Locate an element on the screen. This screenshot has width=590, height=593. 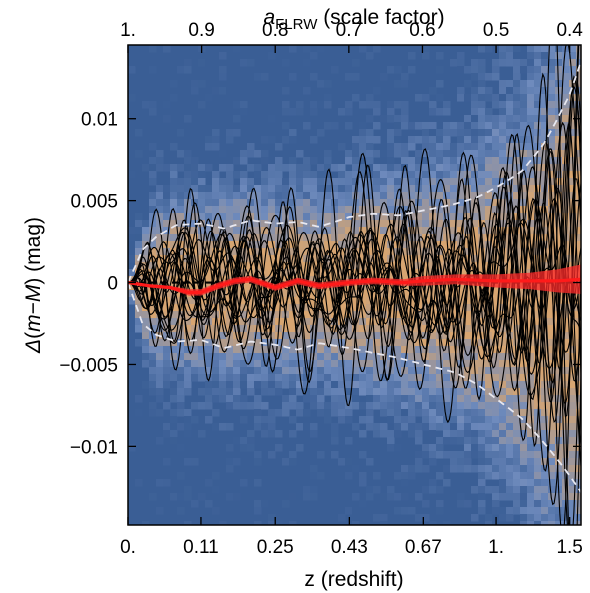
mean-line is located at coordinates (354, 285).